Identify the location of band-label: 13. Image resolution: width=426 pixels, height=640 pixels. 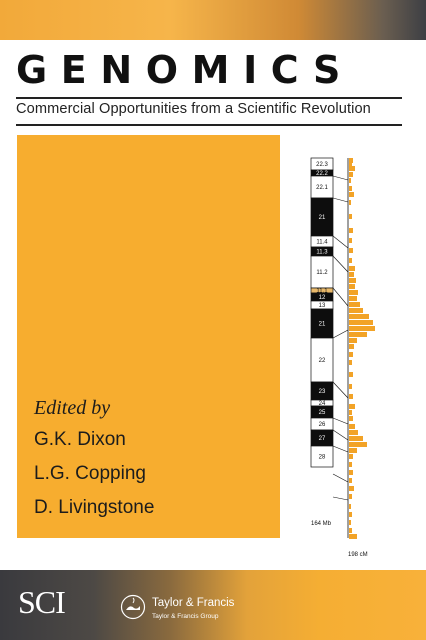
(322, 306).